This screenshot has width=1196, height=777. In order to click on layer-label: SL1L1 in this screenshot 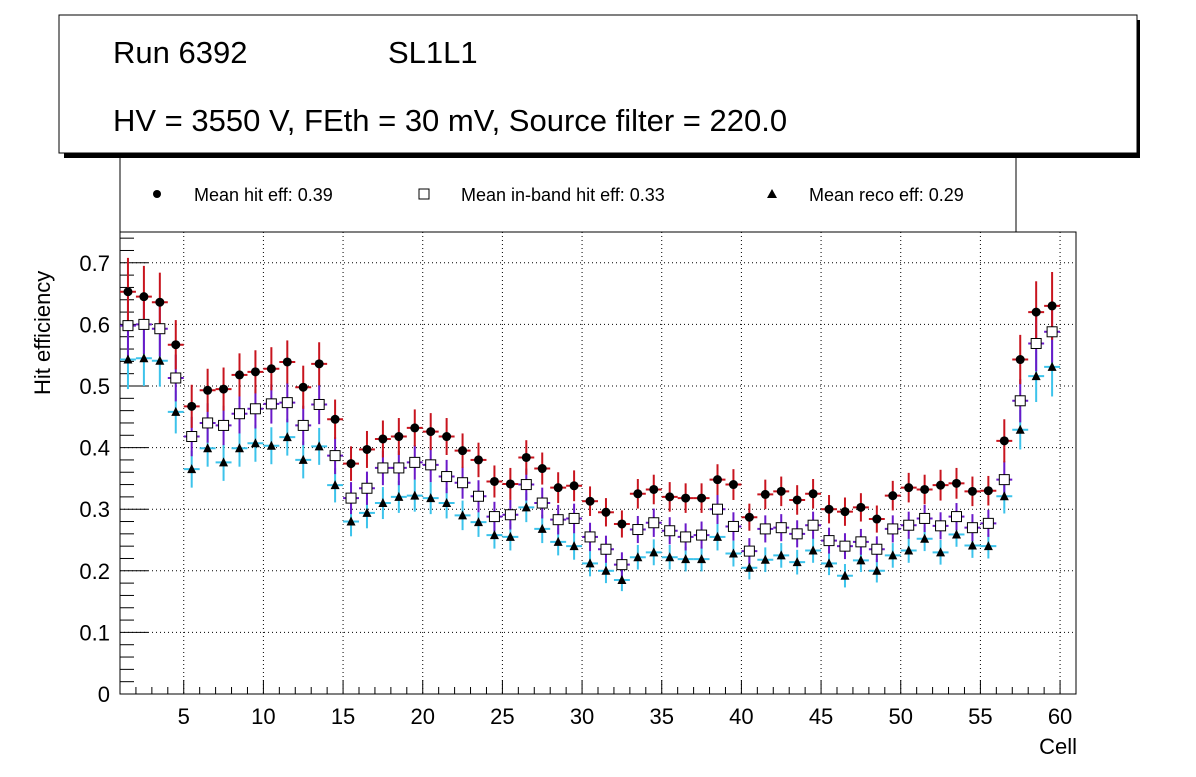, I will do `click(433, 52)`.